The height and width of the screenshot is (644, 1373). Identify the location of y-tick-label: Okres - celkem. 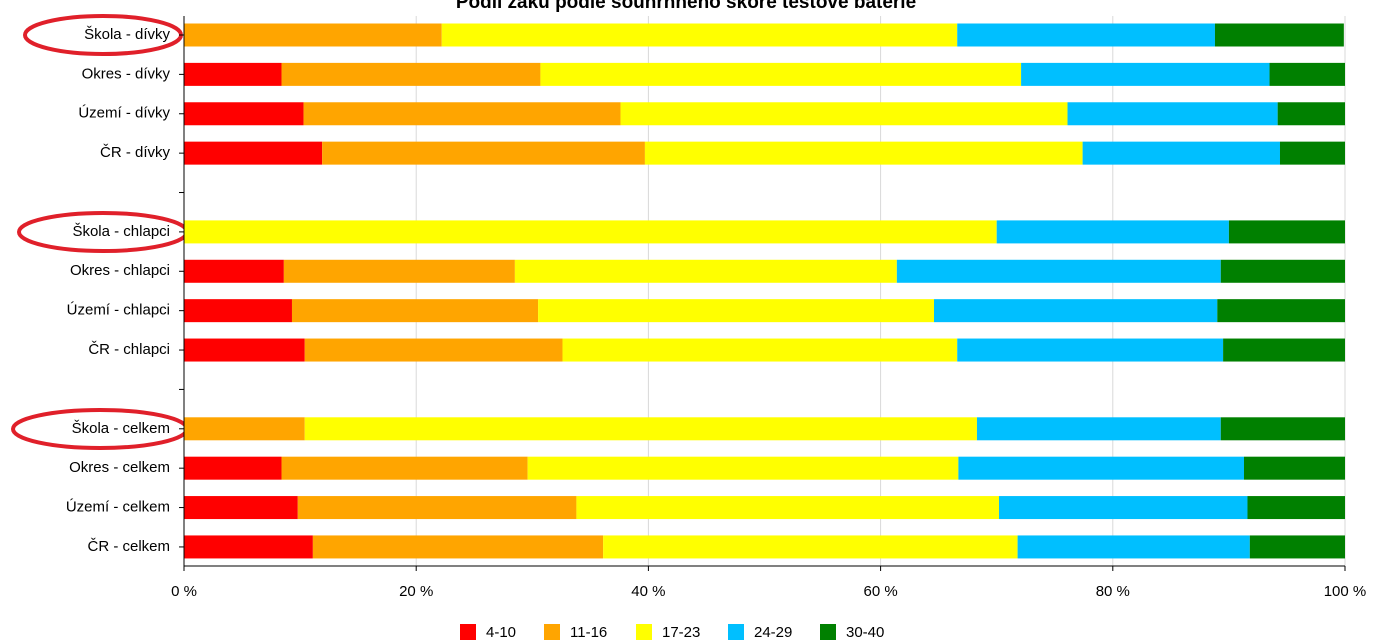
(119, 467).